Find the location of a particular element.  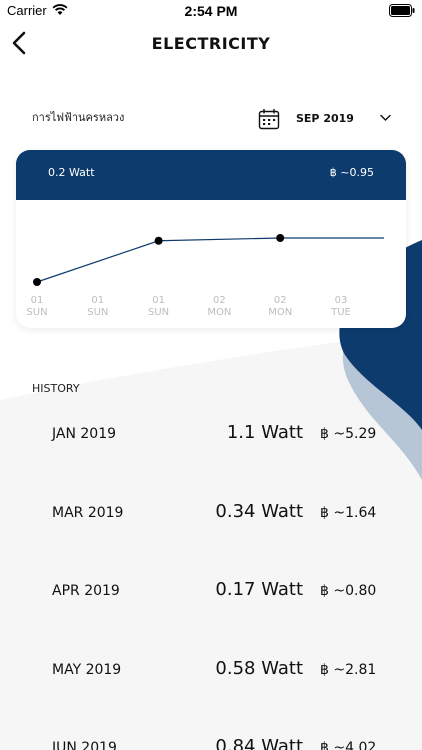

summary-usage: 0.2 Watt is located at coordinates (71, 172).